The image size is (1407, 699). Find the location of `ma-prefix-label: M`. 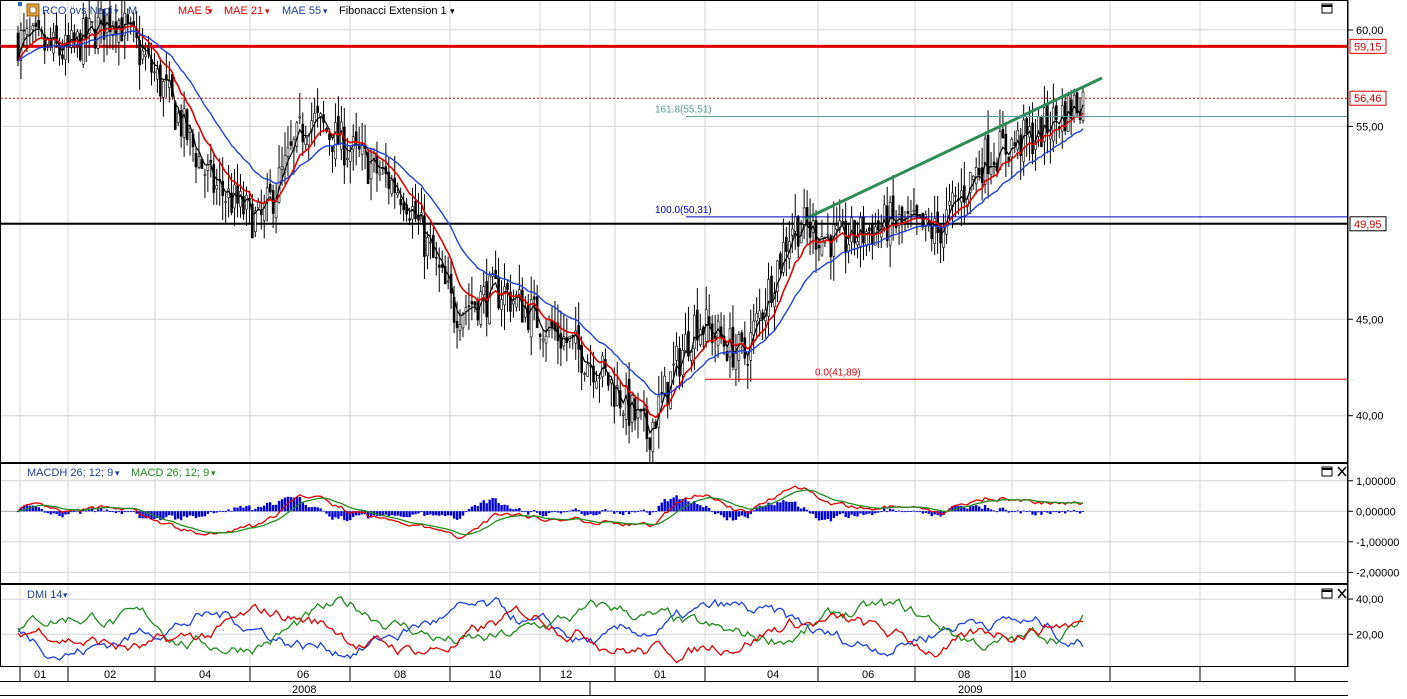

ma-prefix-label: M is located at coordinates (132, 11).